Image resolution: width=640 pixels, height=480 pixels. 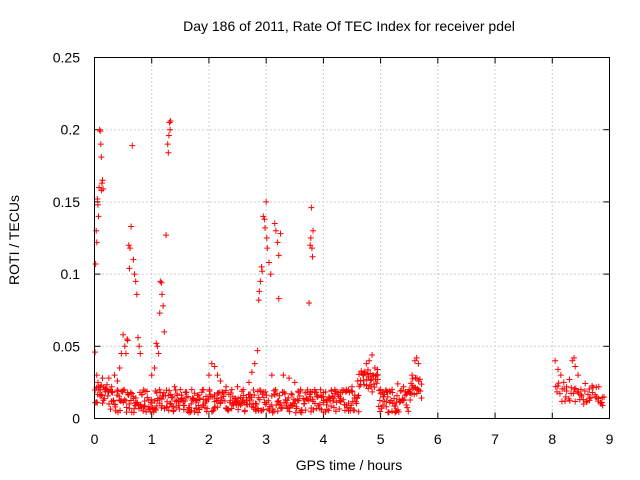 I want to click on y-tick-label: 0.1, so click(x=71, y=274).